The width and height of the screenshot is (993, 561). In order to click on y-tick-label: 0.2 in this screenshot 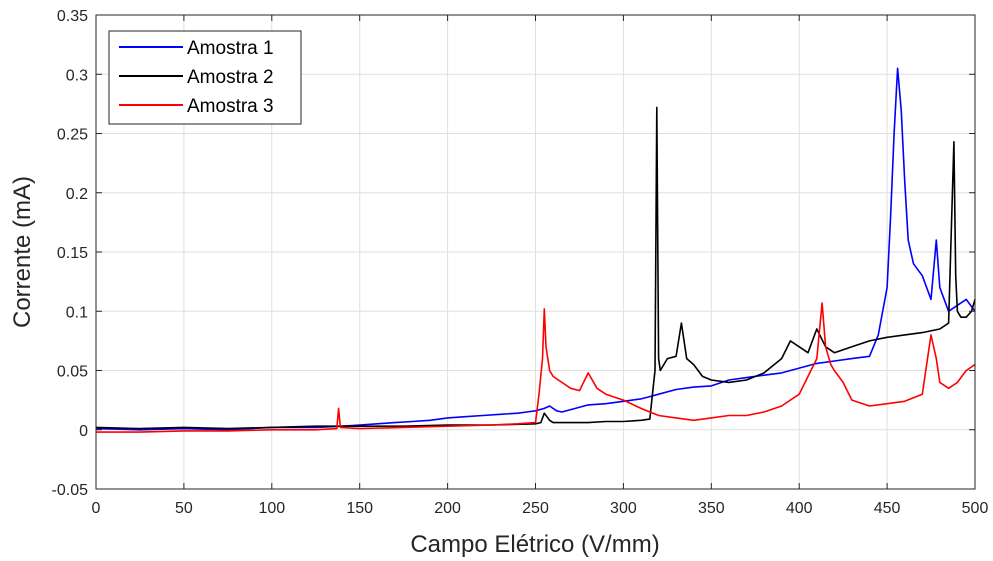, I will do `click(77, 194)`.